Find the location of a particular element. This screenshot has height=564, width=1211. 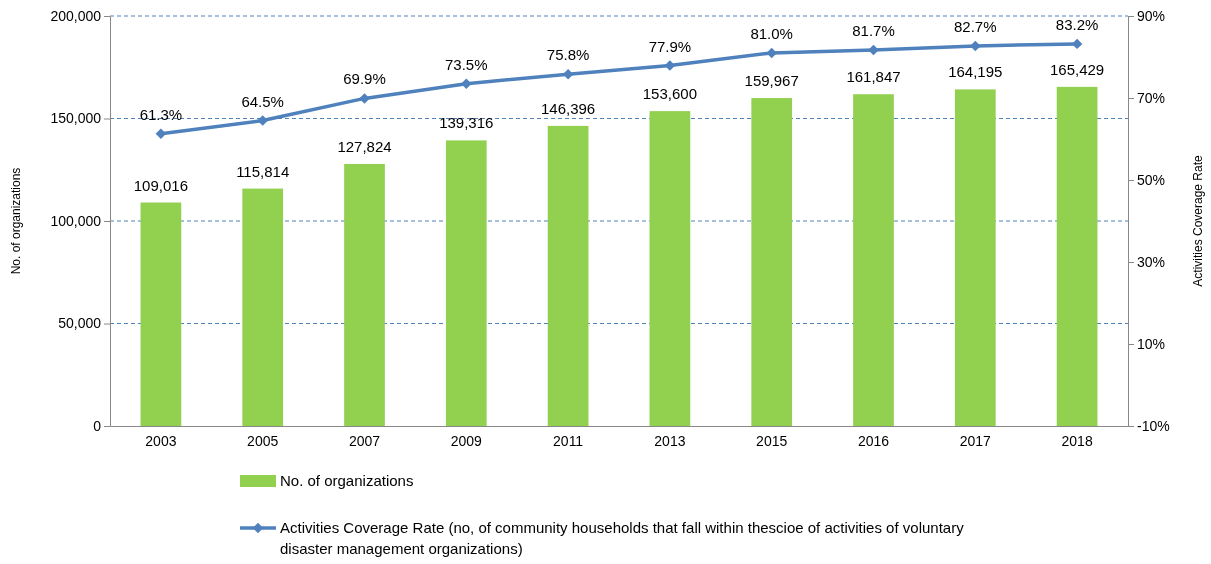

x-tick-label: 2015 is located at coordinates (772, 440).